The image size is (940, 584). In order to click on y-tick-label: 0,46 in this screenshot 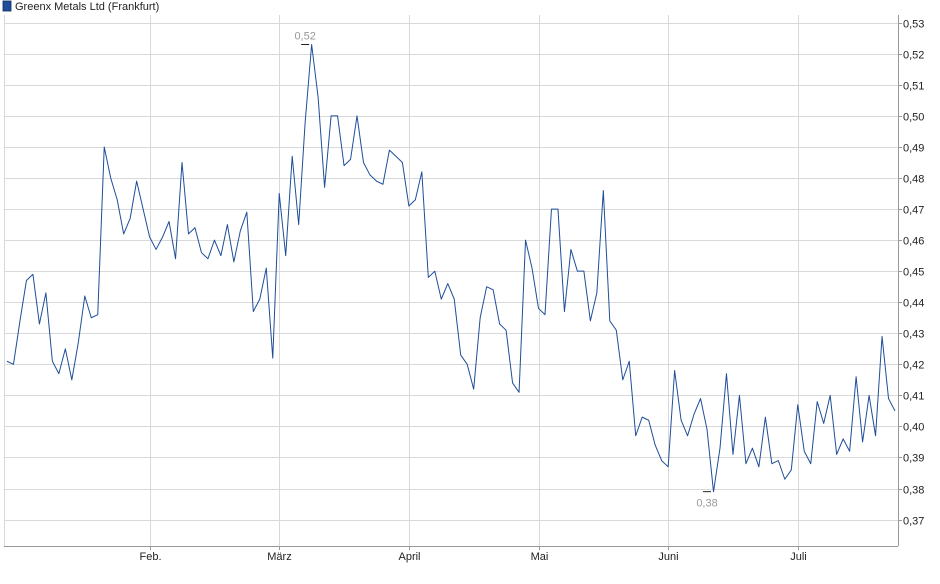, I will do `click(913, 242)`.